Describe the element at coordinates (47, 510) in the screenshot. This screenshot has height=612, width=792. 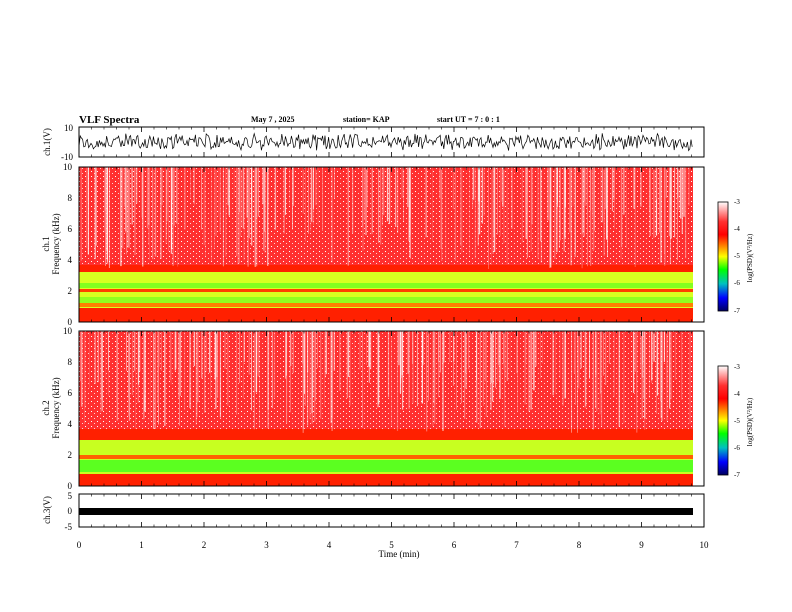
I see `ch3-ylabel: ch.3(V)` at that location.